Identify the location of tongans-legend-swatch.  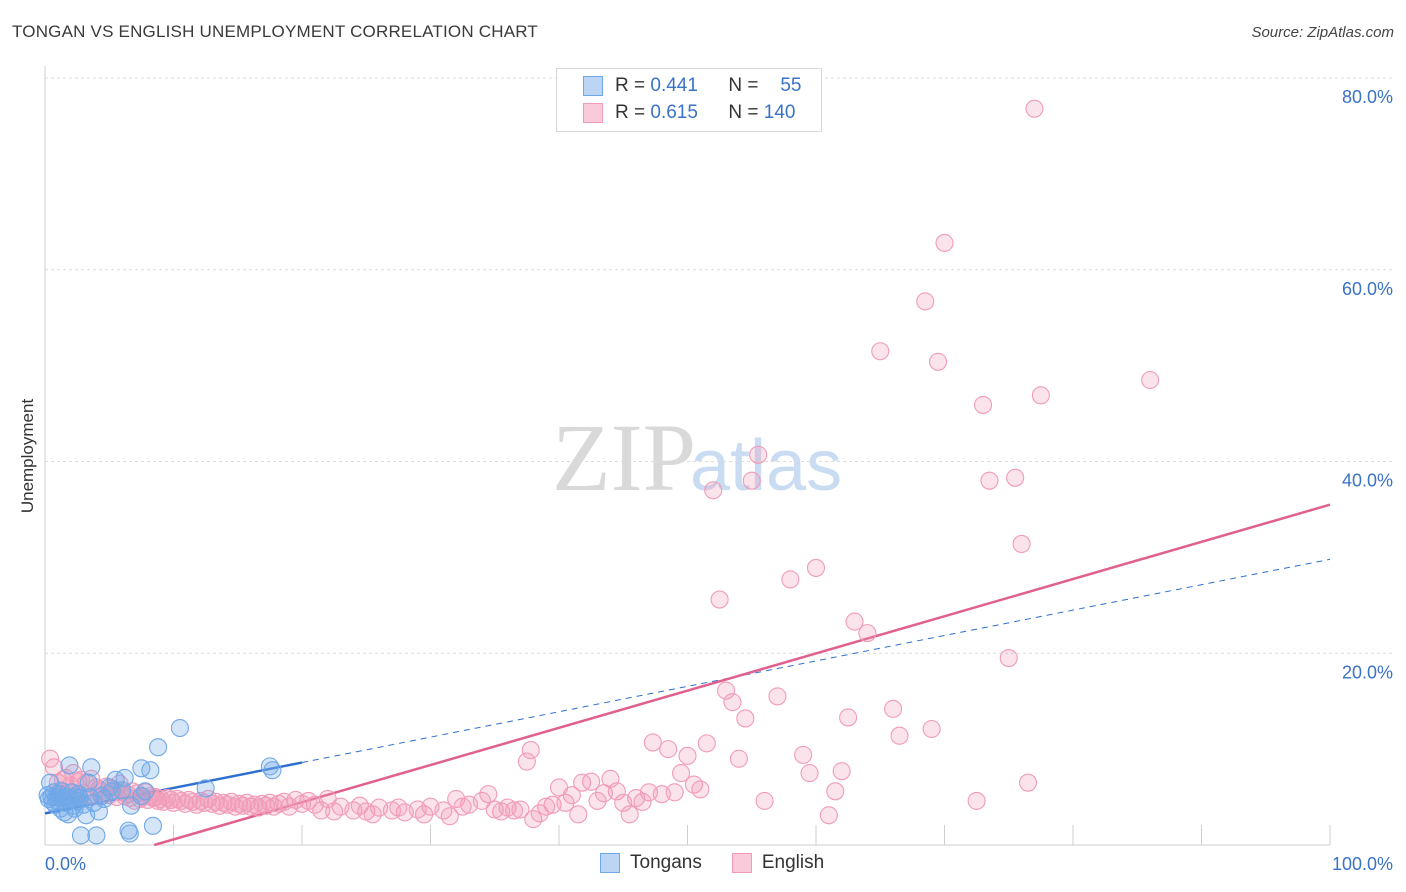
(610, 863).